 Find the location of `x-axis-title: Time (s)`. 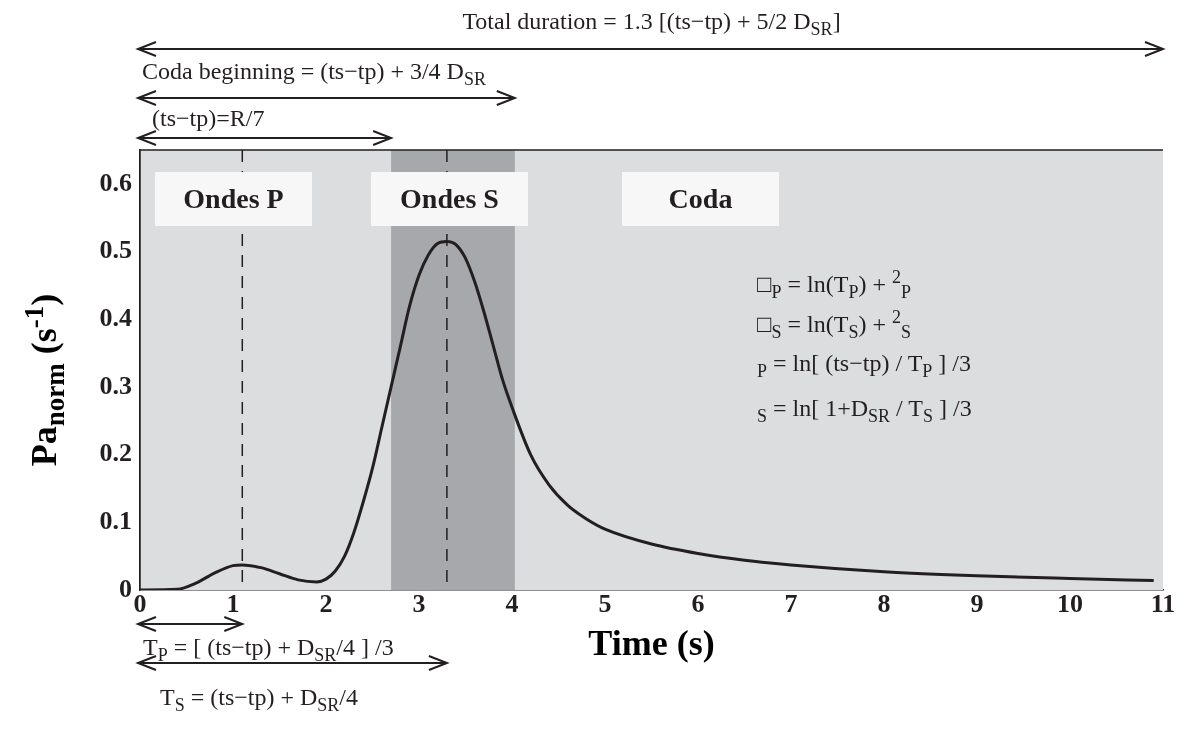

x-axis-title: Time (s) is located at coordinates (651, 643).